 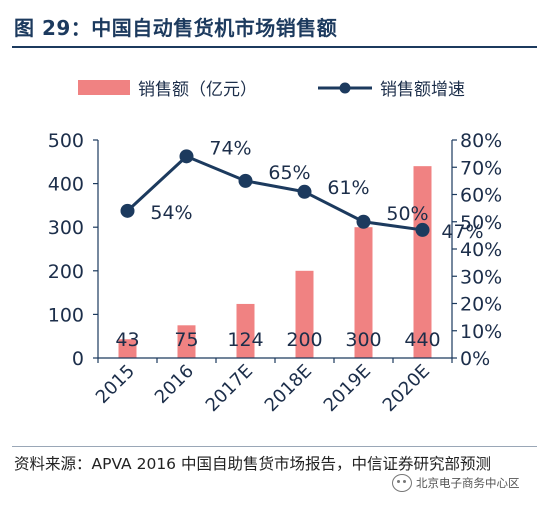 What do you see at coordinates (406, 388) in the screenshot?
I see `x-axis-label: 2020E` at bounding box center [406, 388].